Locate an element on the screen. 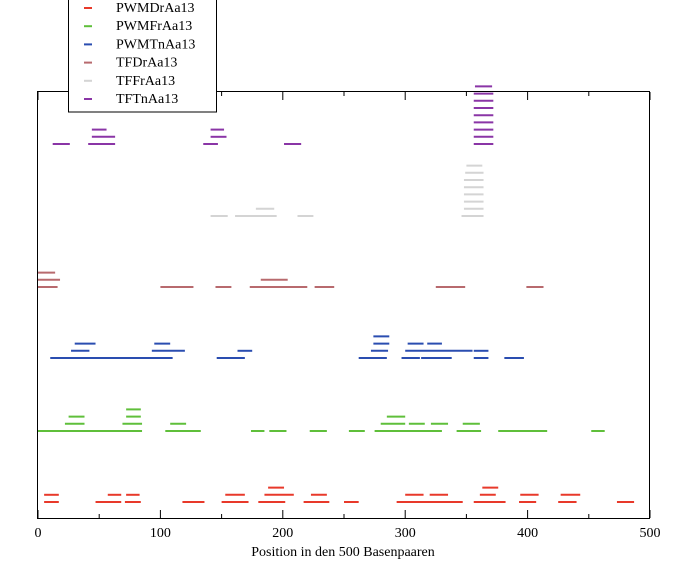 Image resolution: width=689 pixels, height=573 pixels. legend-label: PWMFrAa13 is located at coordinates (154, 26).